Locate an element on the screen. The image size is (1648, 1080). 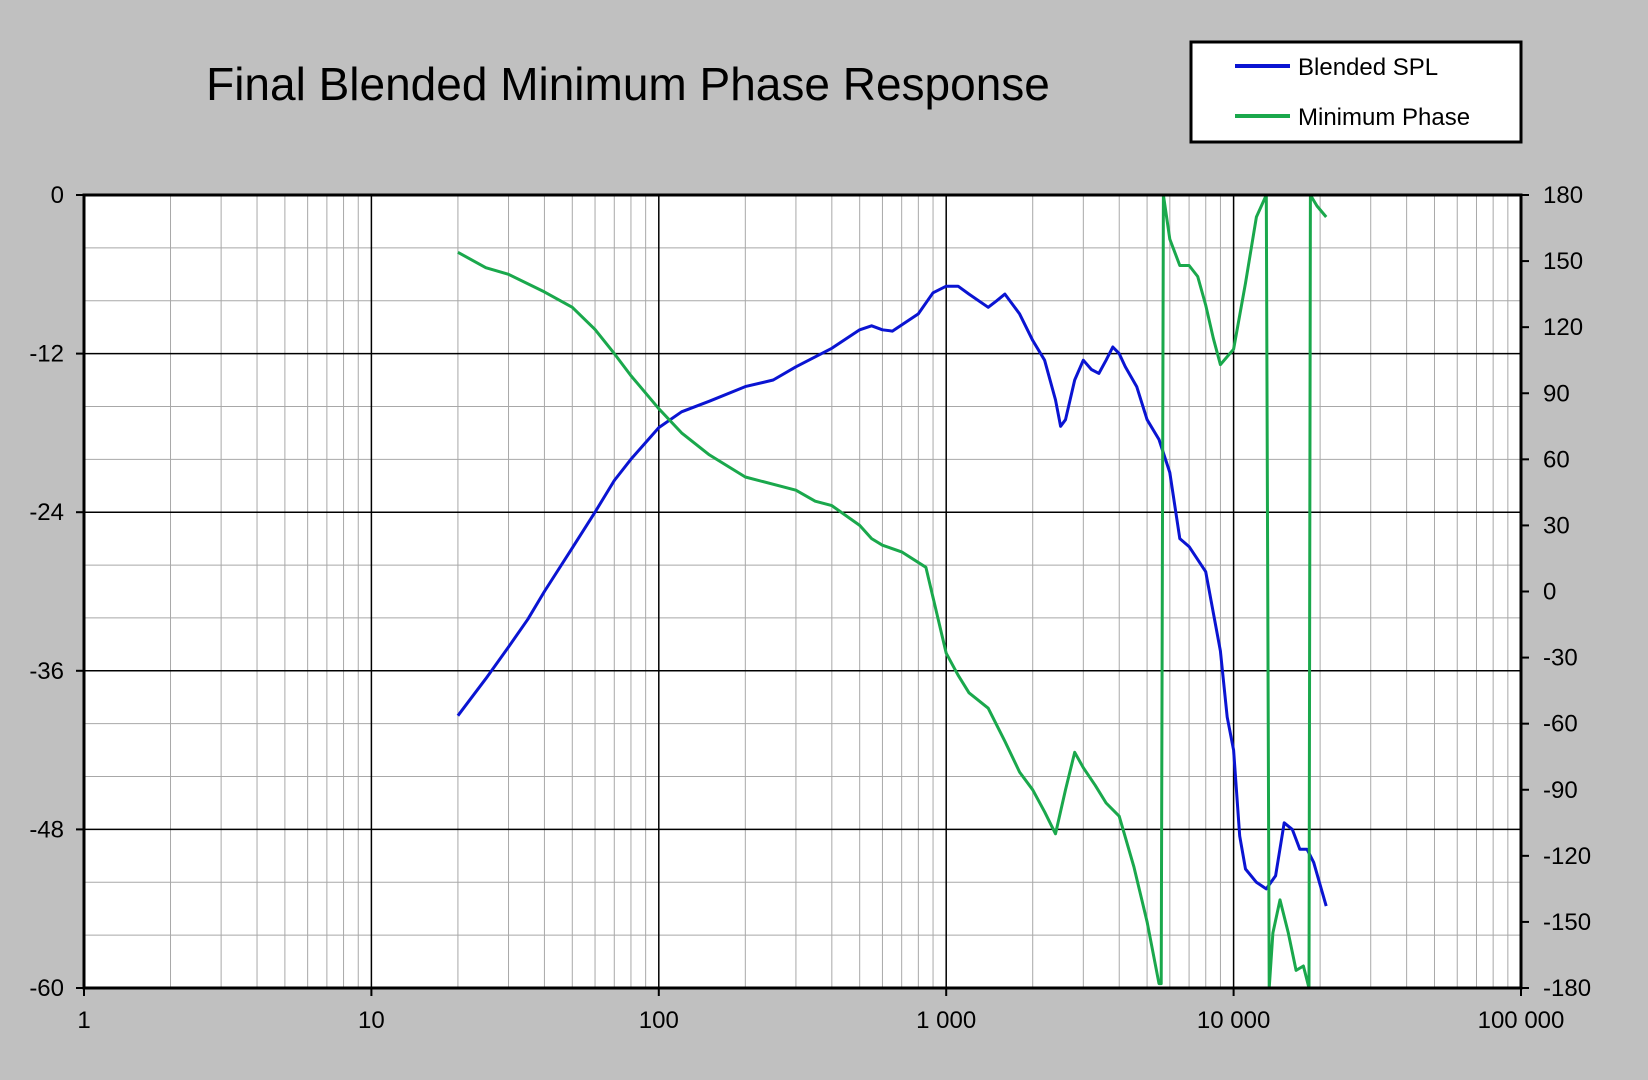
right-tick-label: 30 is located at coordinates (1556, 525).